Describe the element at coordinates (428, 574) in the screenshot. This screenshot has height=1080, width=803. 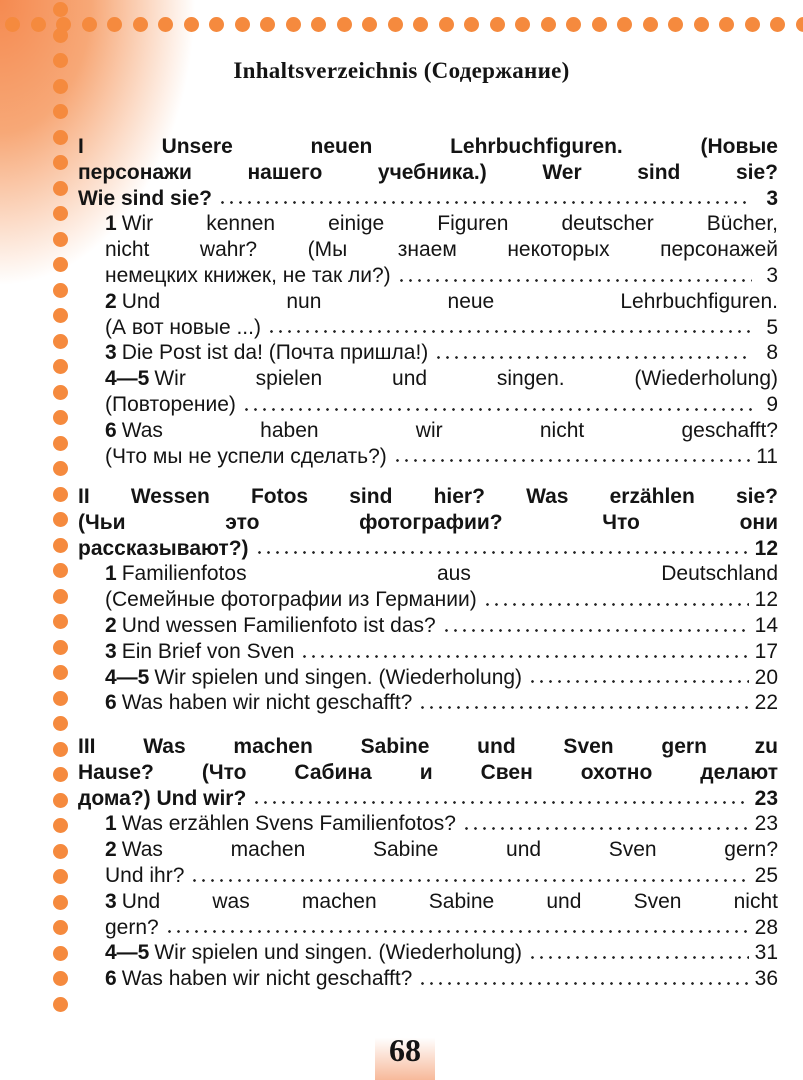
I see `toc-entry-line: 1 Familienfotos aus Deutschland` at that location.